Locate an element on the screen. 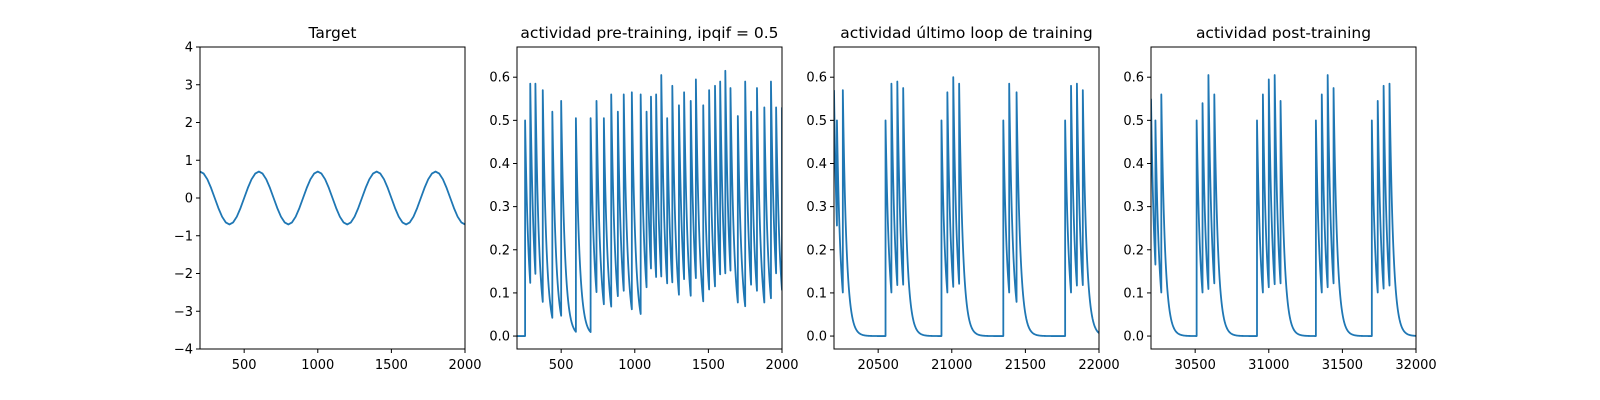 This screenshot has height=400, width=1600. chart-title: actividad último loop de training is located at coordinates (966, 33).